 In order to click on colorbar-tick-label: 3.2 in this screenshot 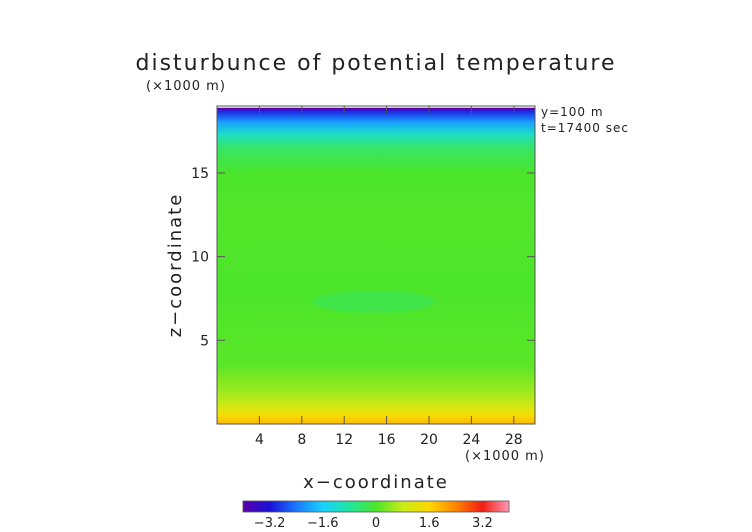, I will do `click(482, 523)`.